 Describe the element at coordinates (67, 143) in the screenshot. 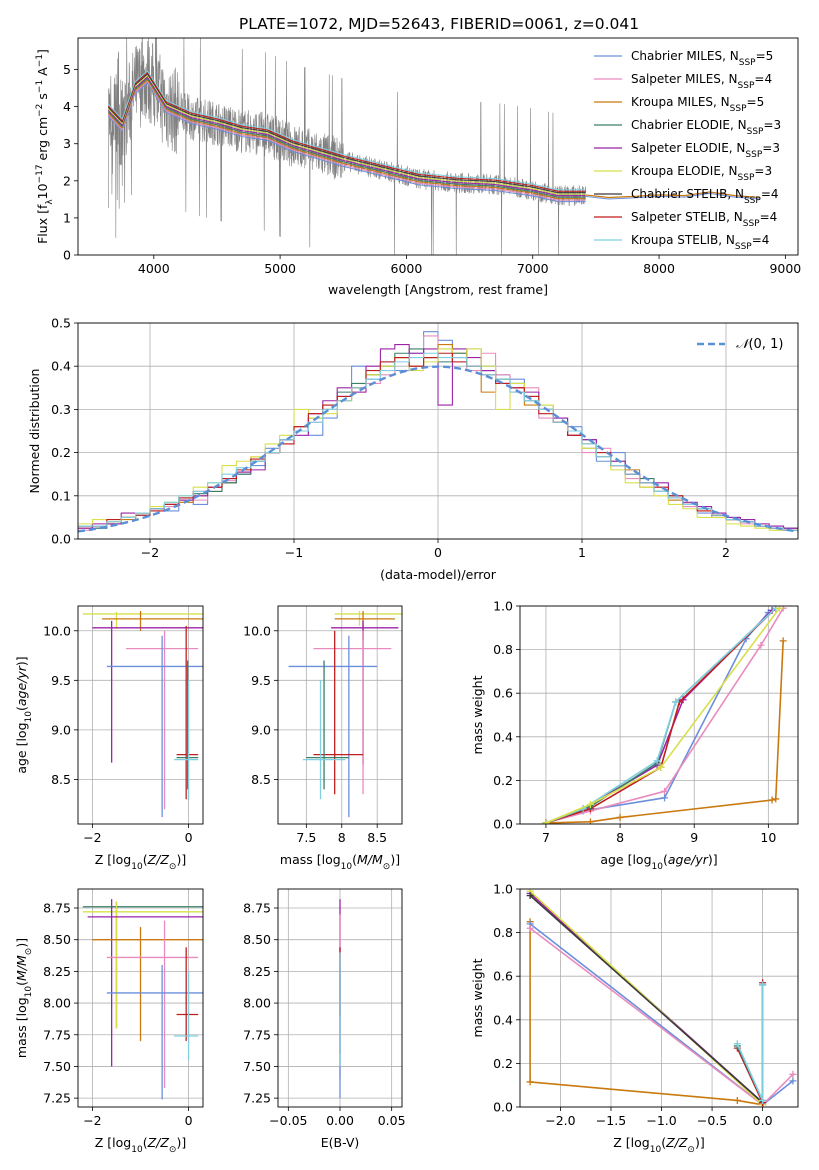

I see `y-tick-label: 3` at that location.